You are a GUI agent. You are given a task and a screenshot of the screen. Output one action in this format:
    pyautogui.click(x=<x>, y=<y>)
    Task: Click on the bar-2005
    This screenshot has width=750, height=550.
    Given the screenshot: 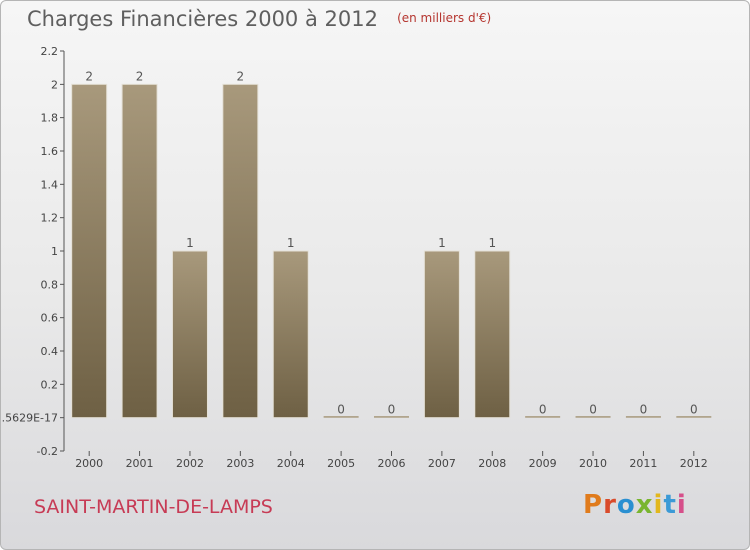 What is the action you would take?
    pyautogui.click(x=341, y=417)
    